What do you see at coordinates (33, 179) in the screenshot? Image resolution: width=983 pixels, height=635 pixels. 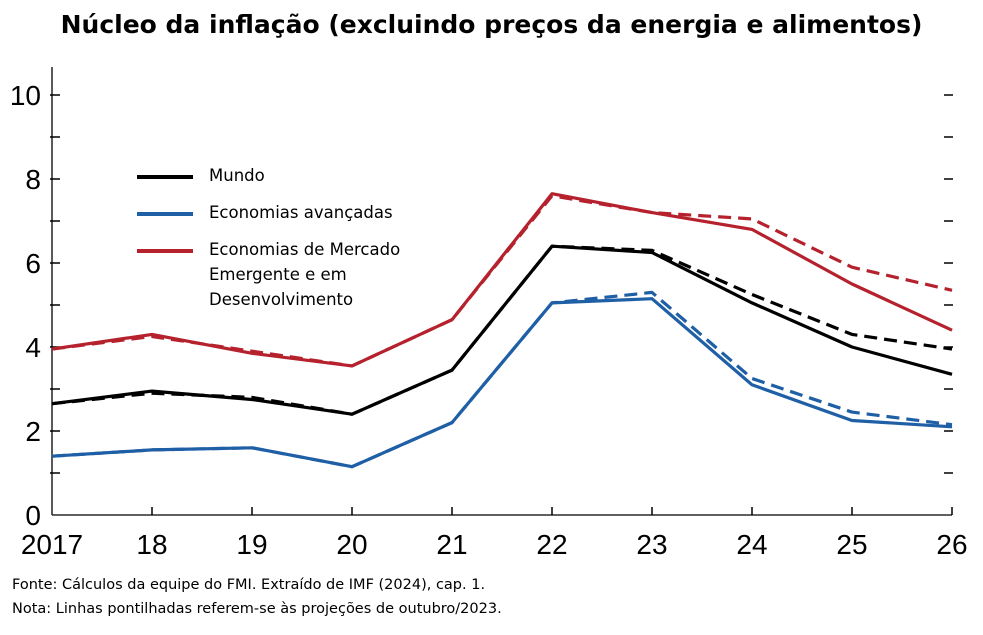 I see `y-tick-label: 8` at bounding box center [33, 179].